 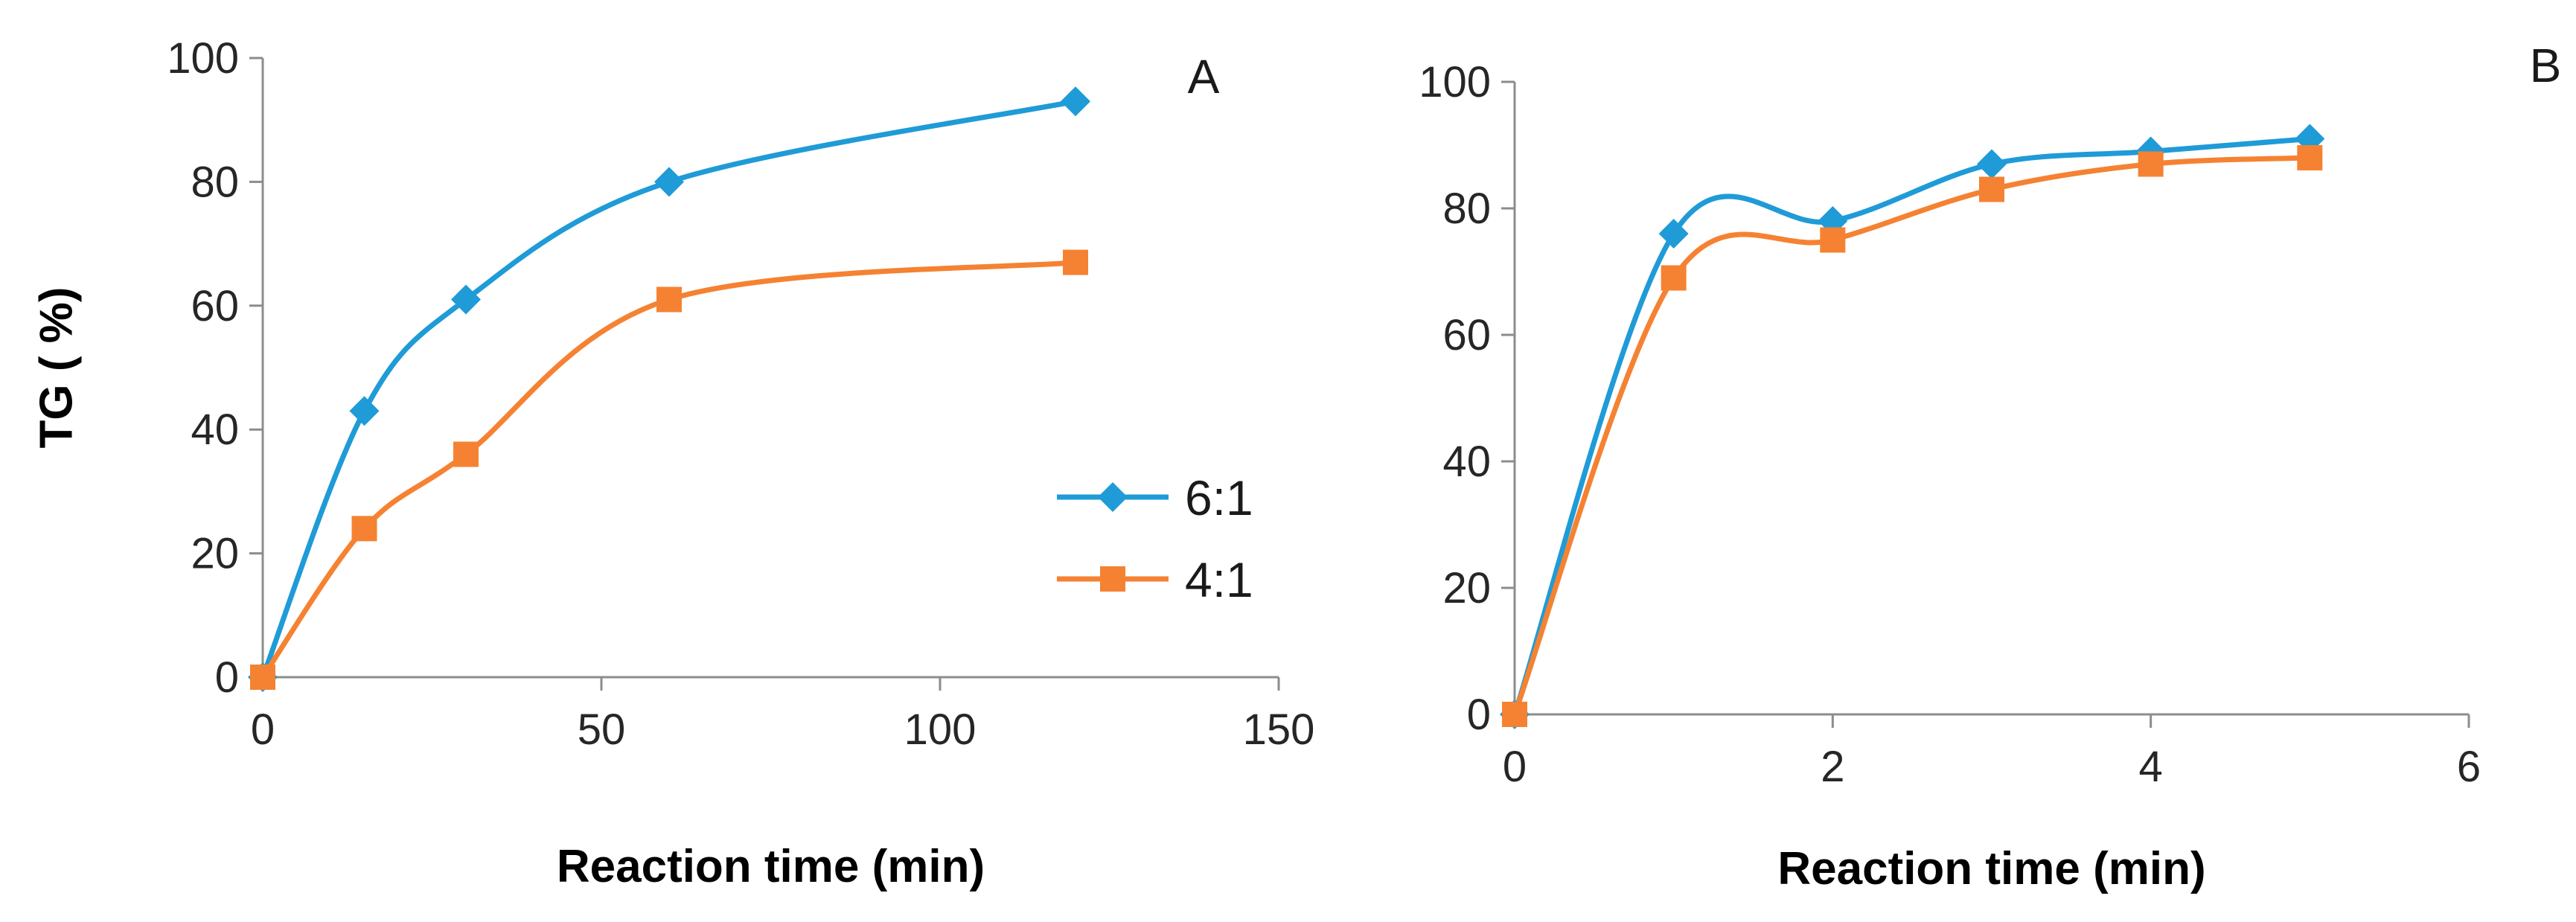 I want to click on legend-entry: 4:1, so click(x=1219, y=579).